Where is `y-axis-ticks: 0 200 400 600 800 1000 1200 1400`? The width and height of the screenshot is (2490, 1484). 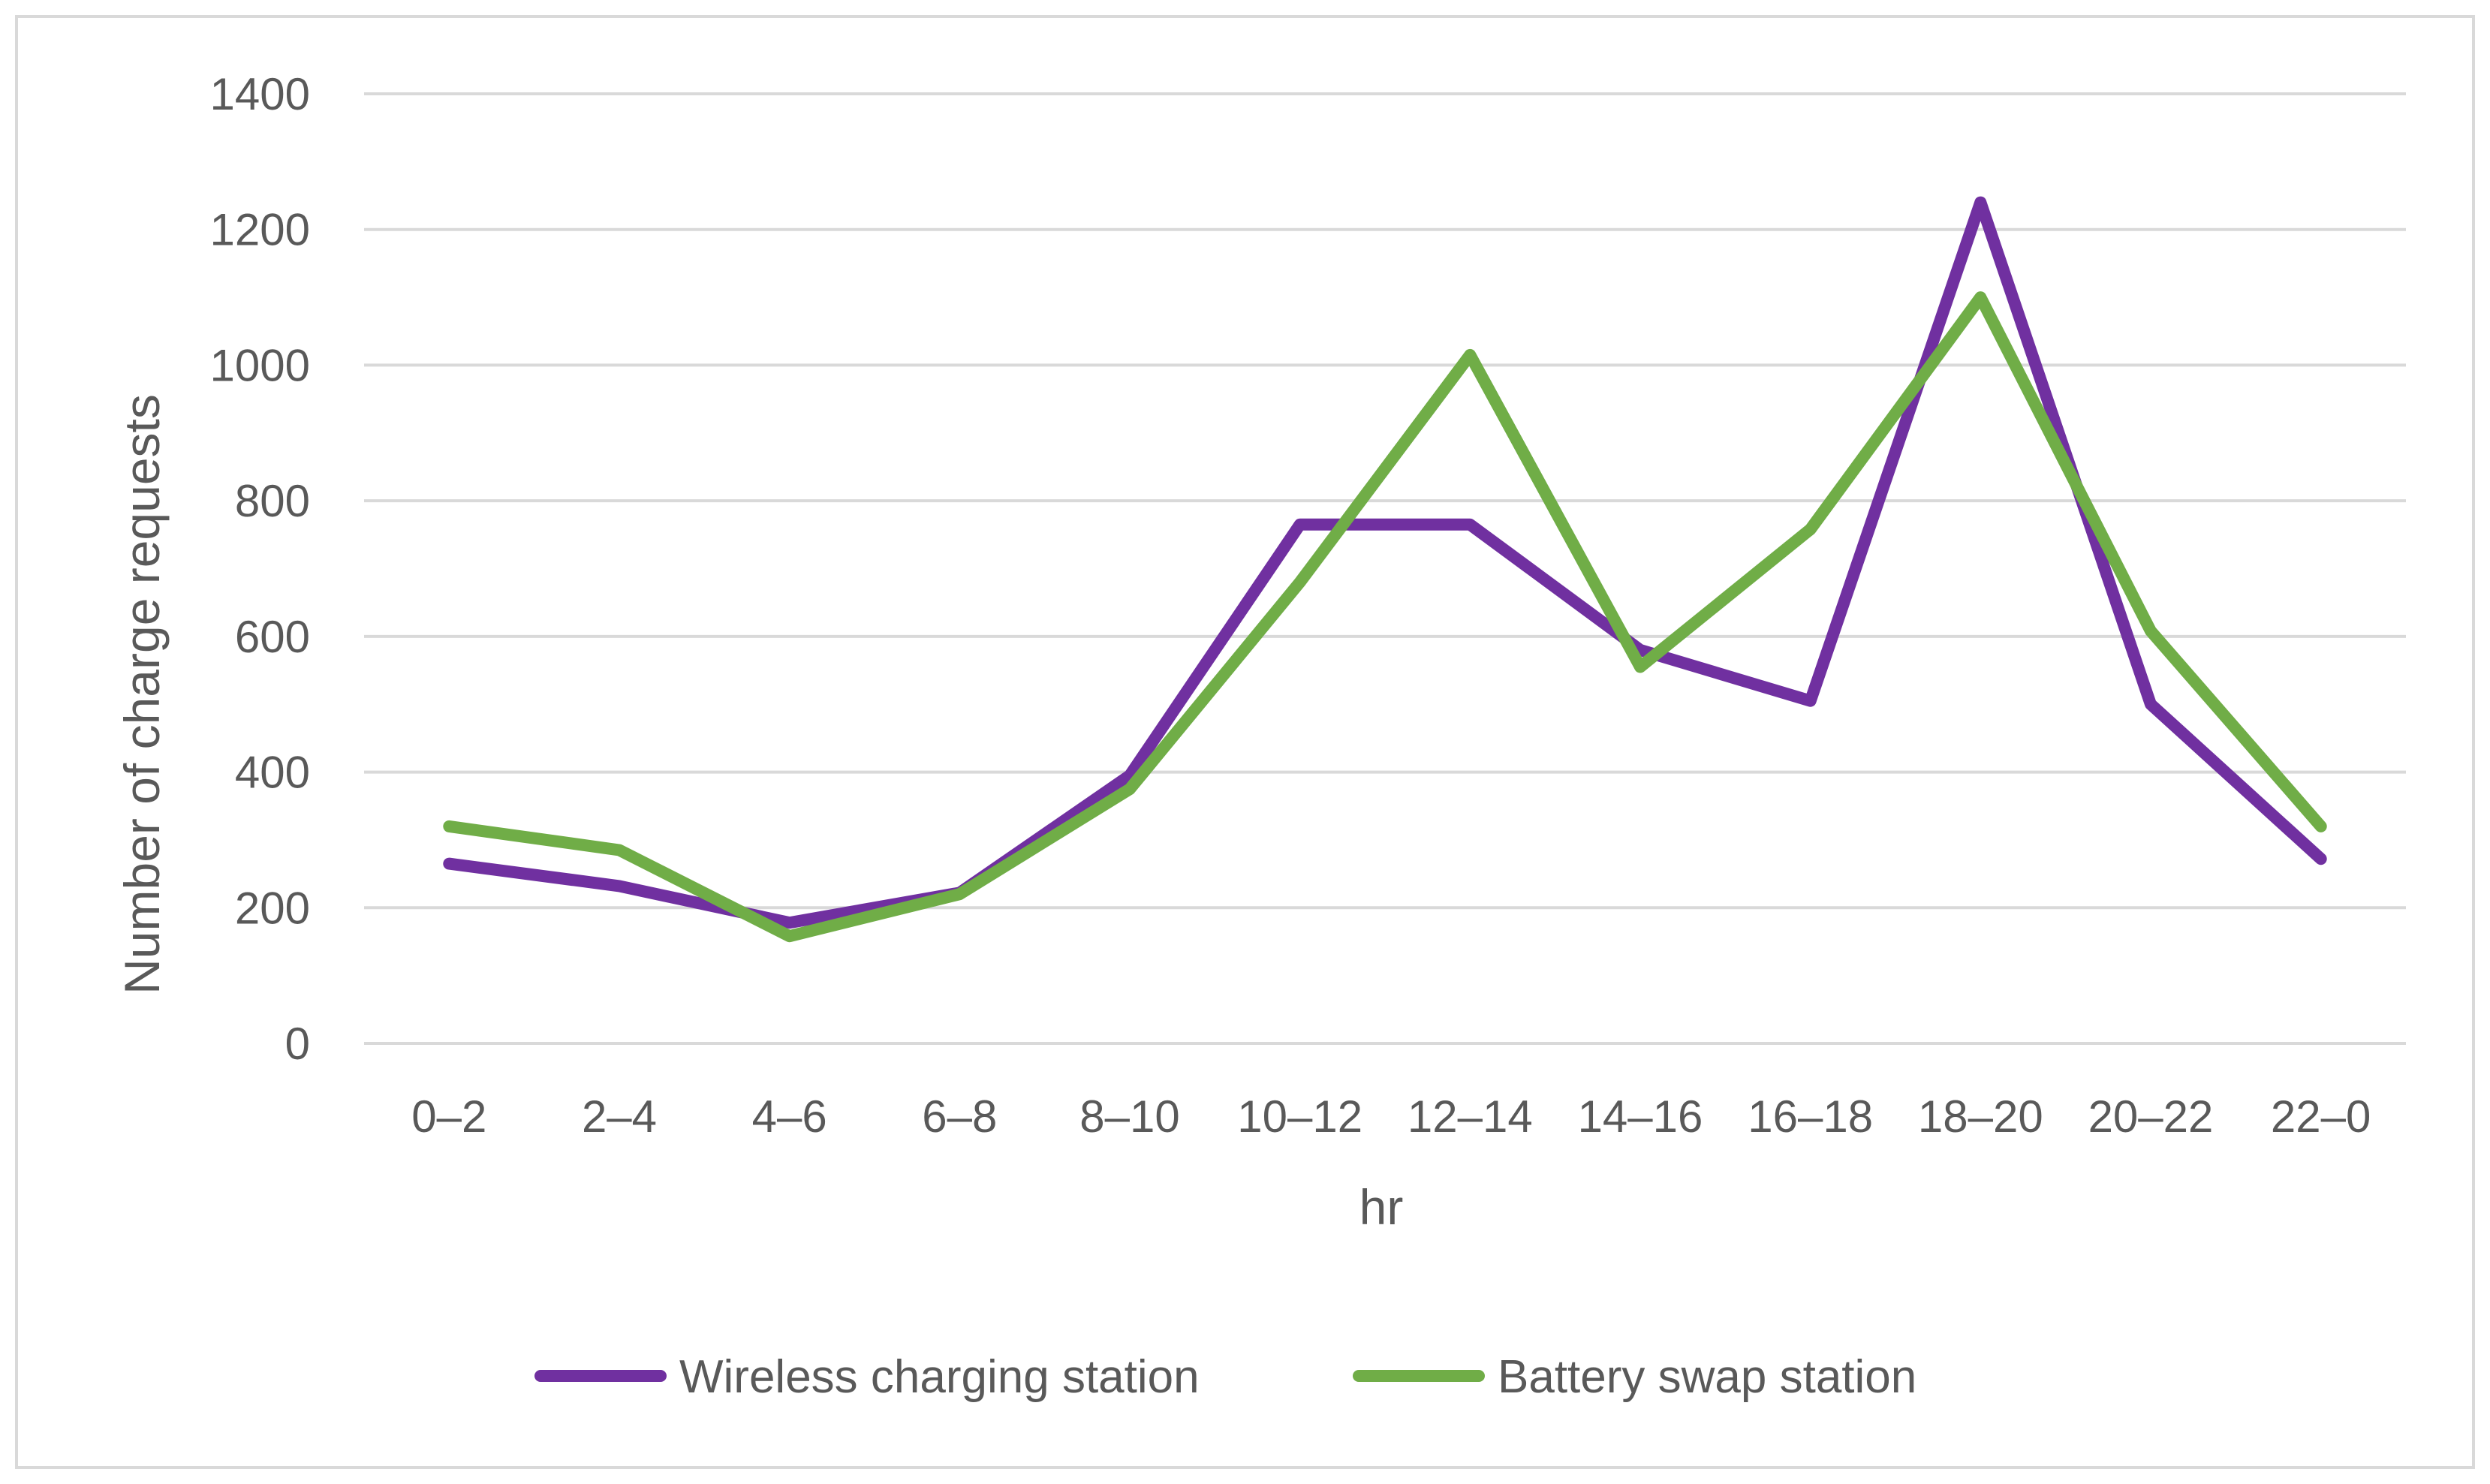
y-axis-ticks: 0 200 400 600 800 1000 1200 1400 is located at coordinates (260, 569).